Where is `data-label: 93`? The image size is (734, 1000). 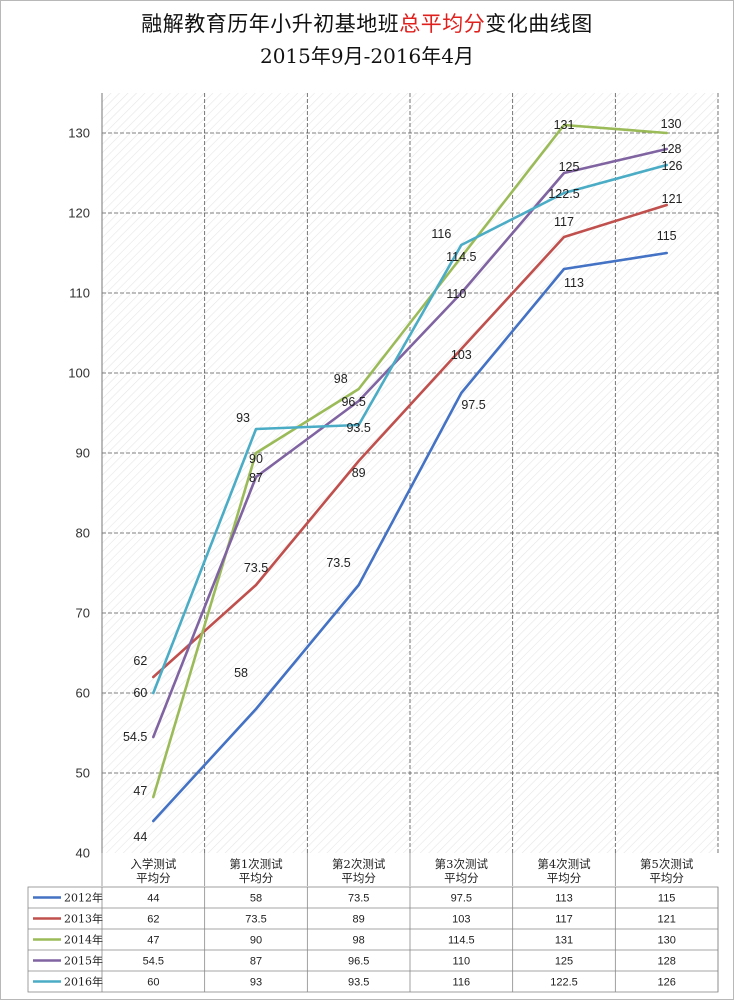 data-label: 93 is located at coordinates (243, 418).